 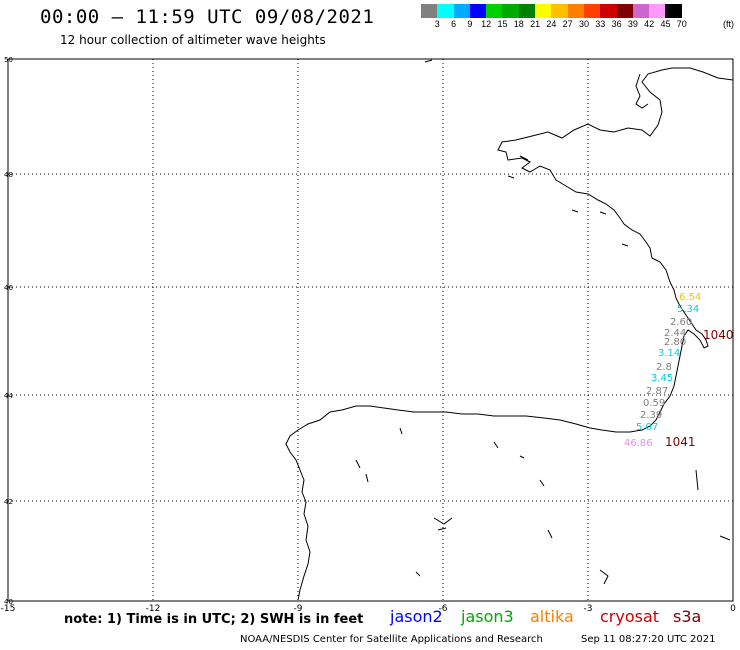 What do you see at coordinates (662, 378) in the screenshot?
I see `wave-height-value: 3.45` at bounding box center [662, 378].